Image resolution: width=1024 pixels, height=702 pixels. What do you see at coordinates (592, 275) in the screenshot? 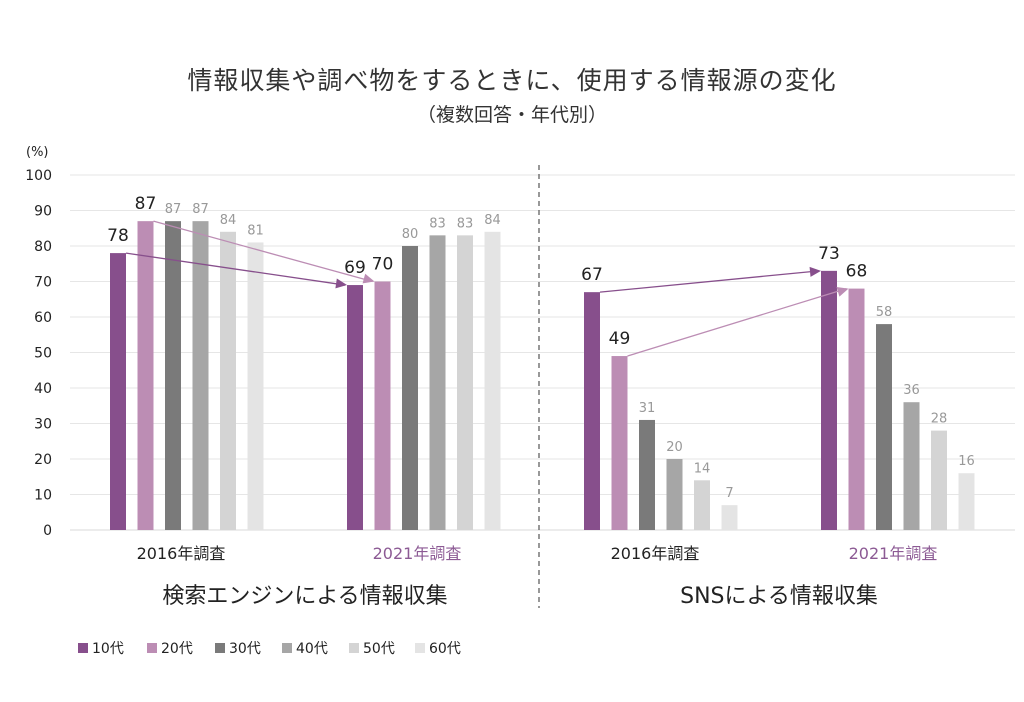
I see `data-label: 67` at bounding box center [592, 275].